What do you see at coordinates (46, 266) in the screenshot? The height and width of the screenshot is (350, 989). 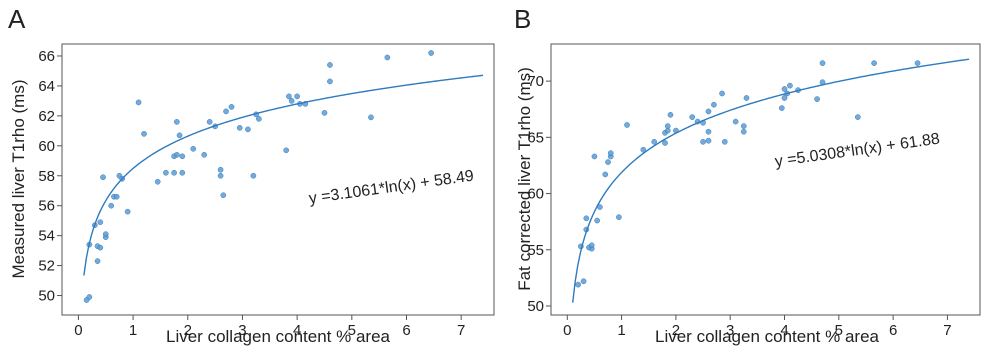 I see `y-tick-label: 52` at bounding box center [46, 266].